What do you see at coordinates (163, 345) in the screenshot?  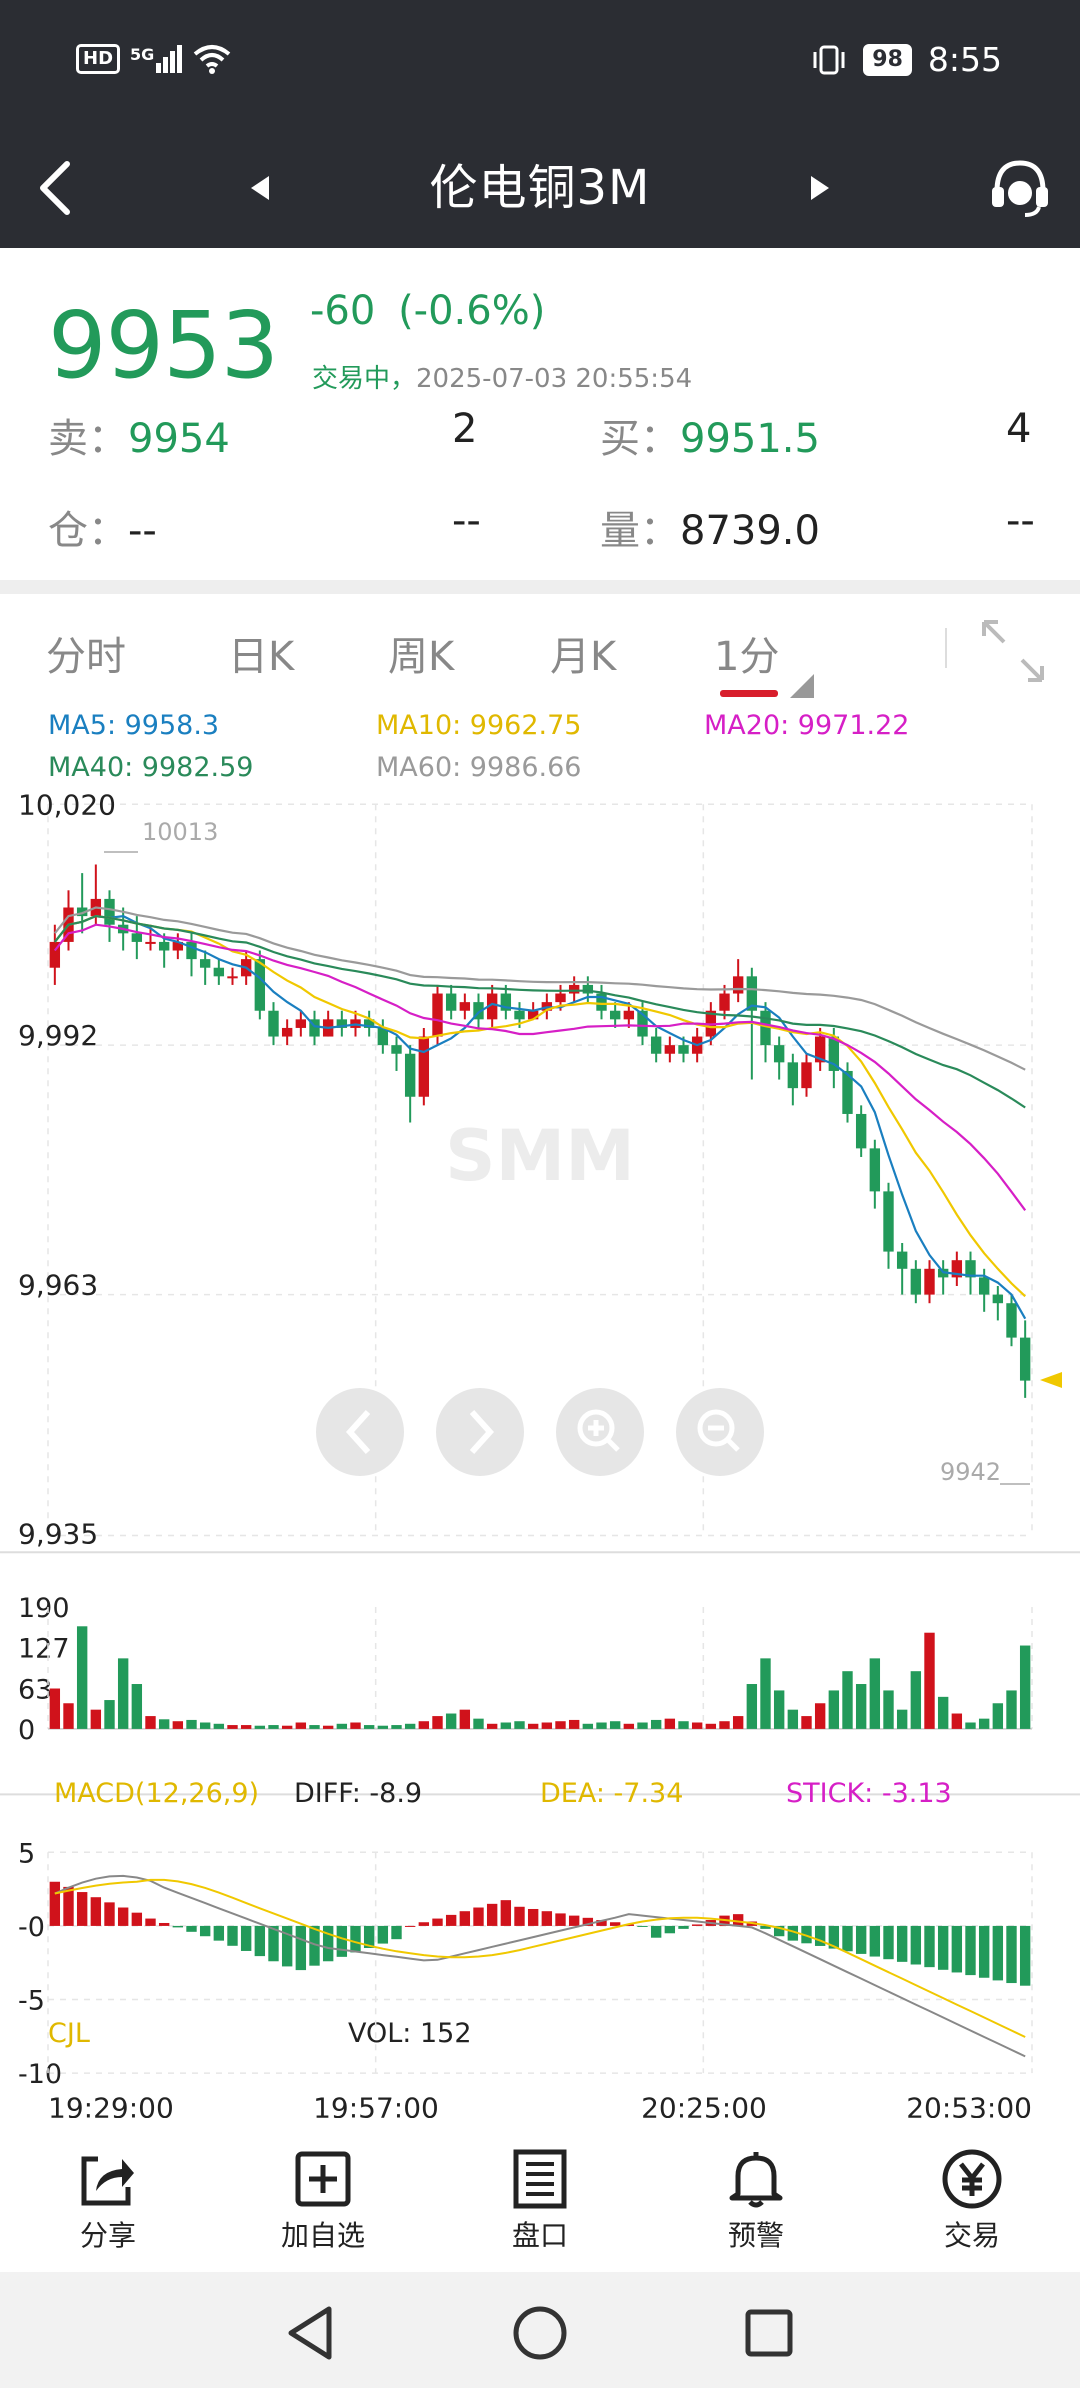 I see `last-price: 9953` at bounding box center [163, 345].